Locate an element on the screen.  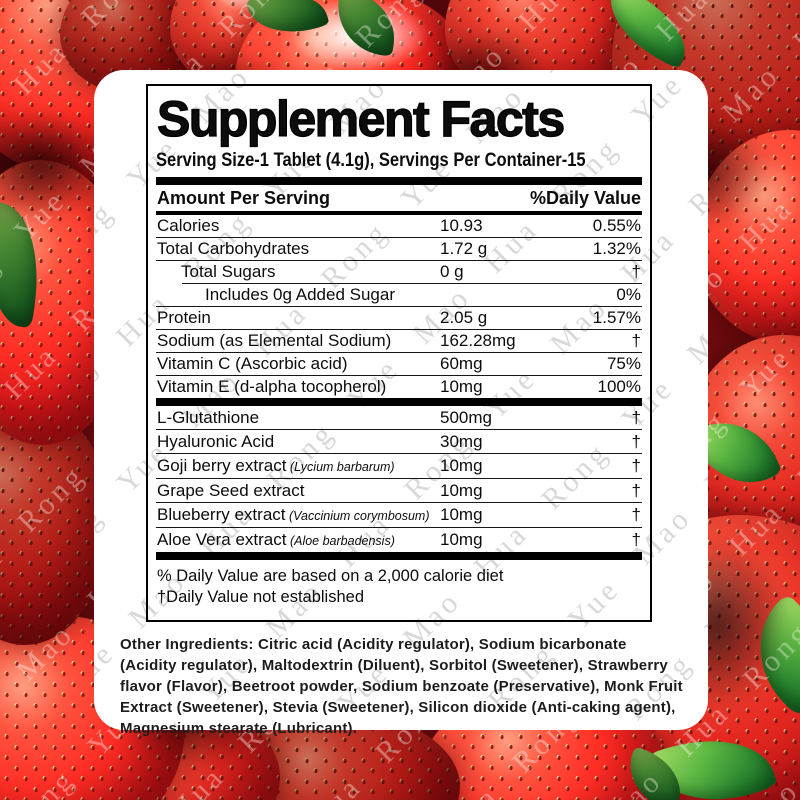
botanical-name: (Vaccinium corymbosum) is located at coordinates (357, 515).